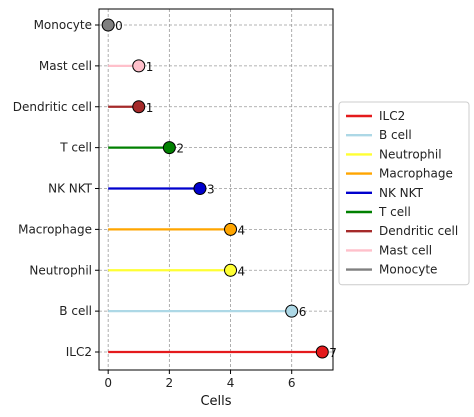 The image size is (474, 417). Describe the element at coordinates (79, 352) in the screenshot. I see `y-tick-label: ILC2` at that location.